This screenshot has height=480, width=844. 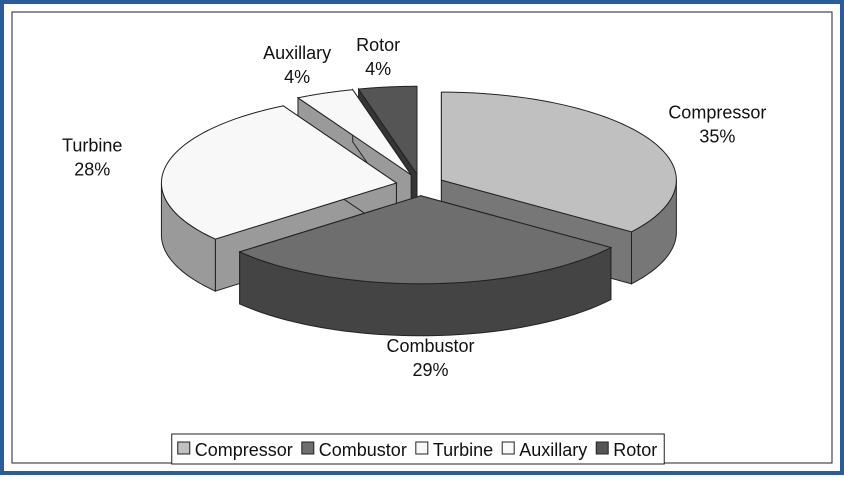 What do you see at coordinates (244, 450) in the screenshot?
I see `legend-label: Compressor` at bounding box center [244, 450].